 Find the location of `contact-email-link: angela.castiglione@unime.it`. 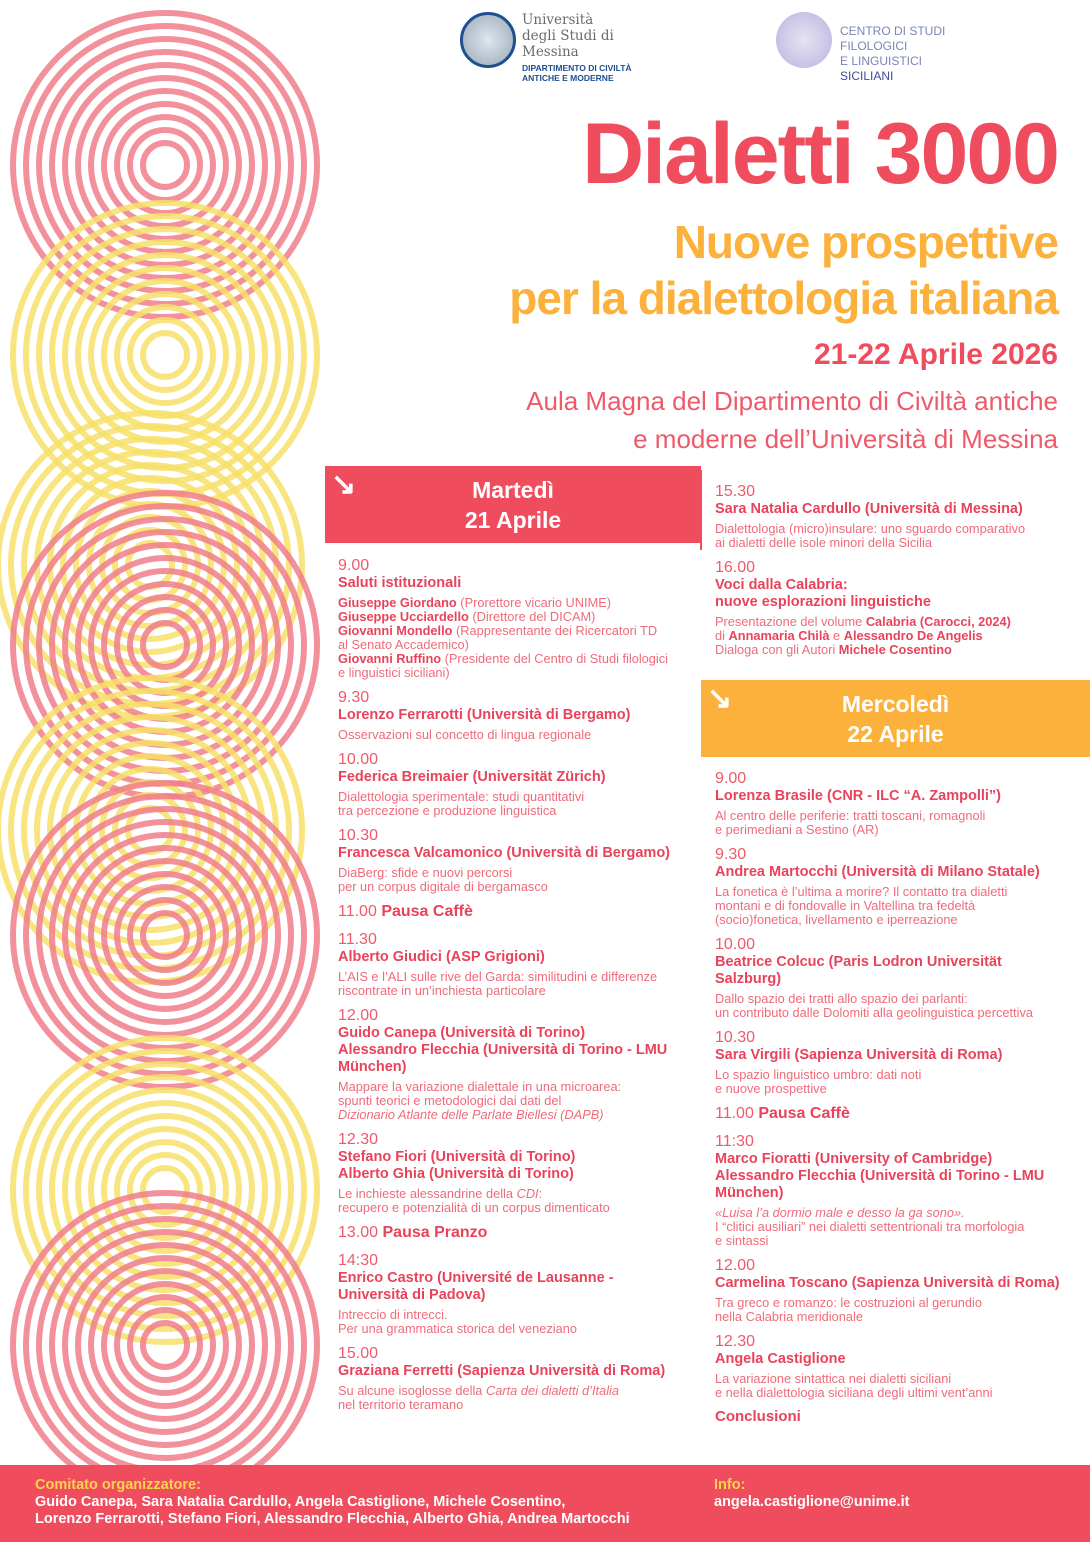

contact-email-link: angela.castiglione@unime.it is located at coordinates (812, 1502).